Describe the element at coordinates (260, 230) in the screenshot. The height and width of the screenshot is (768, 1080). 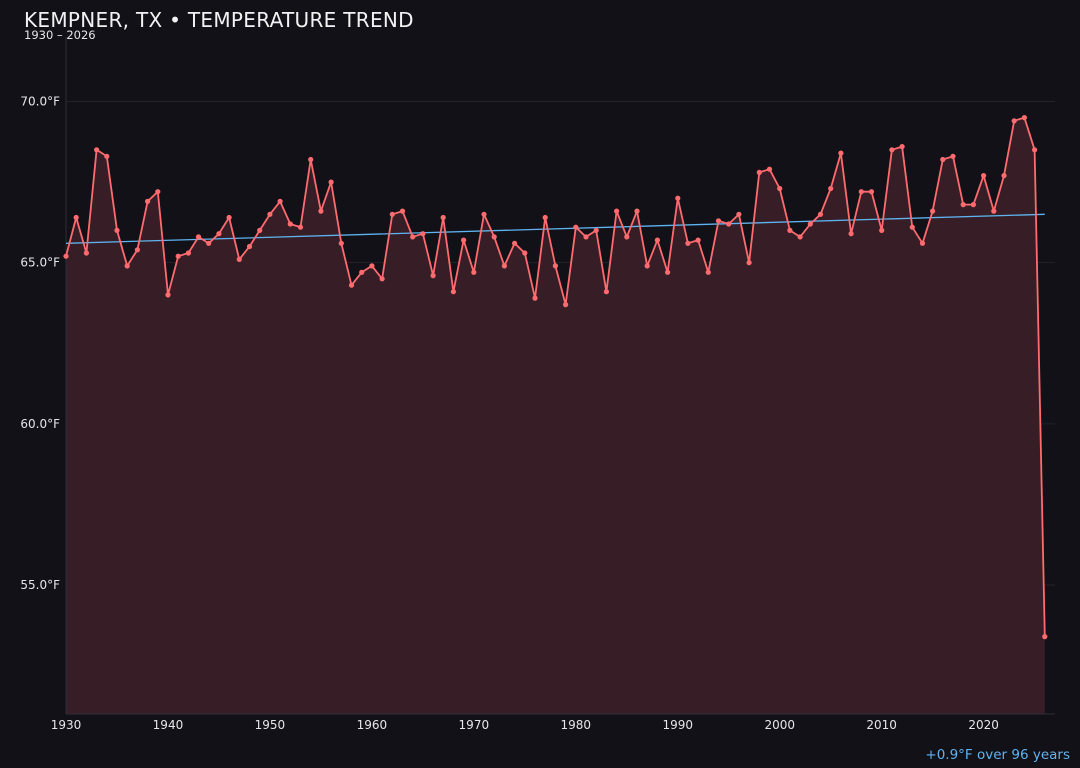
I see `data-point-1949` at that location.